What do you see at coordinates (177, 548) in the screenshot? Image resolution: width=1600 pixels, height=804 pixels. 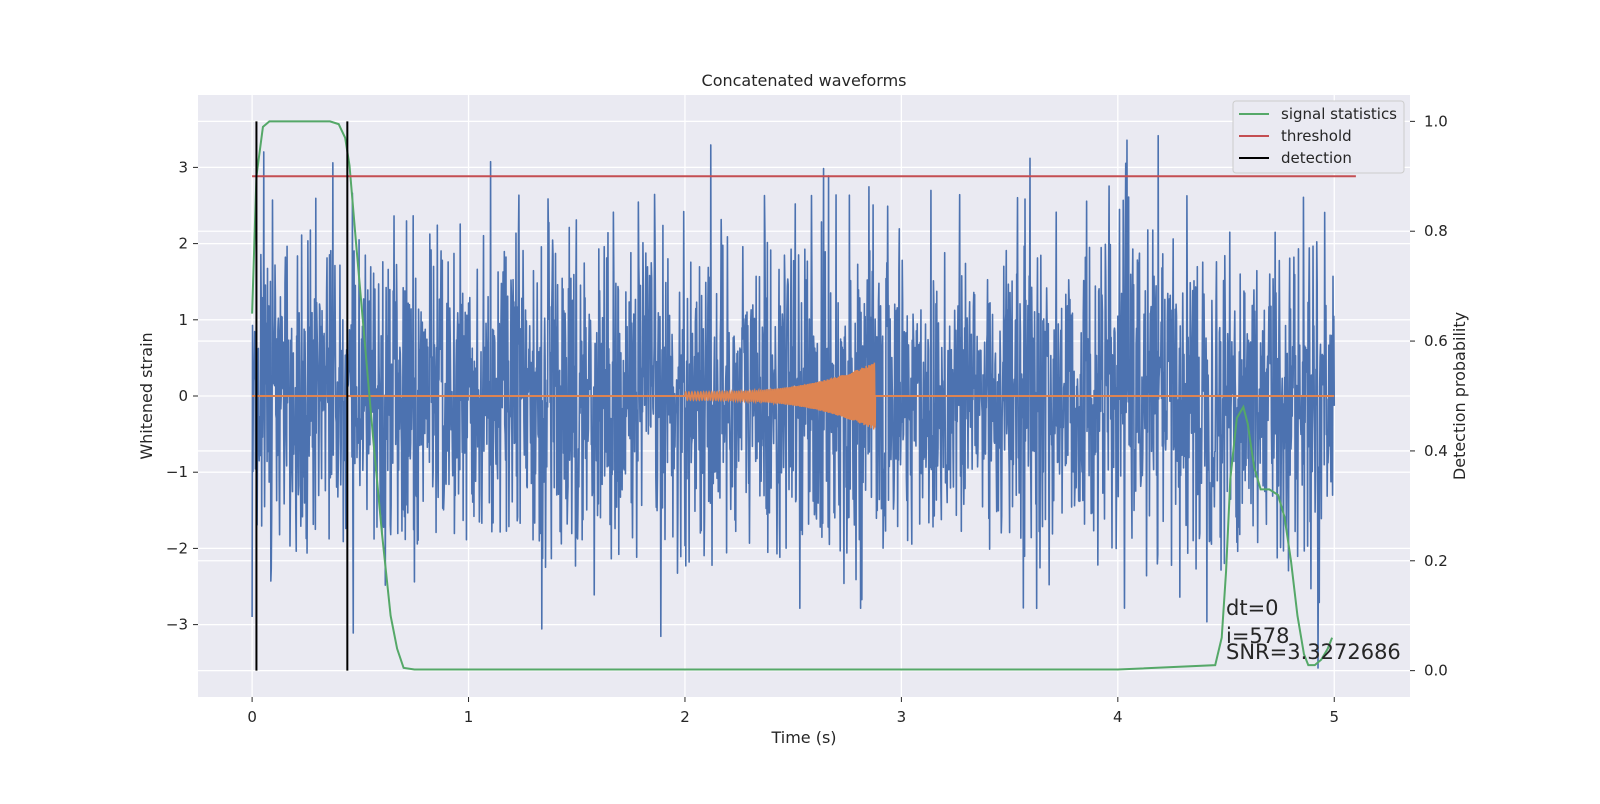 I see `y-tick-label-left: −2` at bounding box center [177, 548].